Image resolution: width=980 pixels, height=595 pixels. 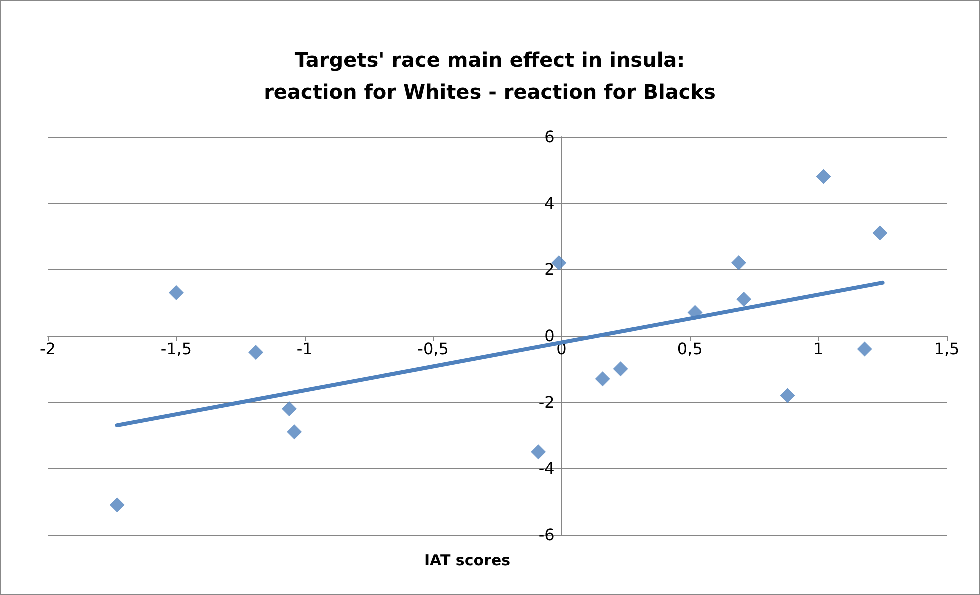 What do you see at coordinates (176, 349) in the screenshot?
I see `x-tick-label: -1,5` at bounding box center [176, 349].